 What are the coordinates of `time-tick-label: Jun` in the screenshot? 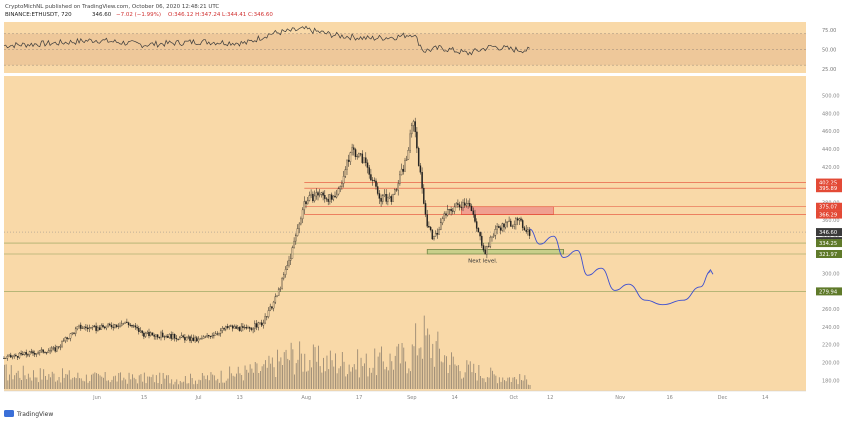 It's located at (96, 398).